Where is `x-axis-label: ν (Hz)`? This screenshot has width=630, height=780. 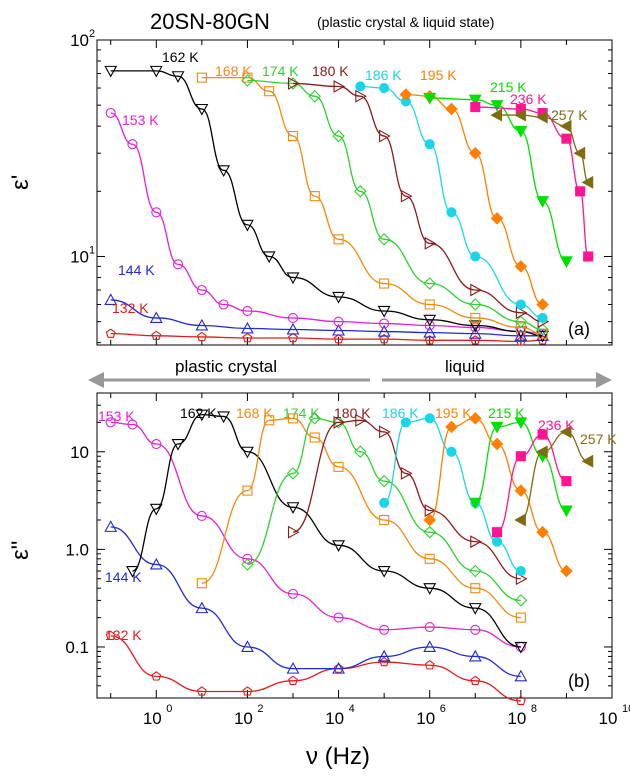
x-axis-label: ν (Hz) is located at coordinates (338, 756).